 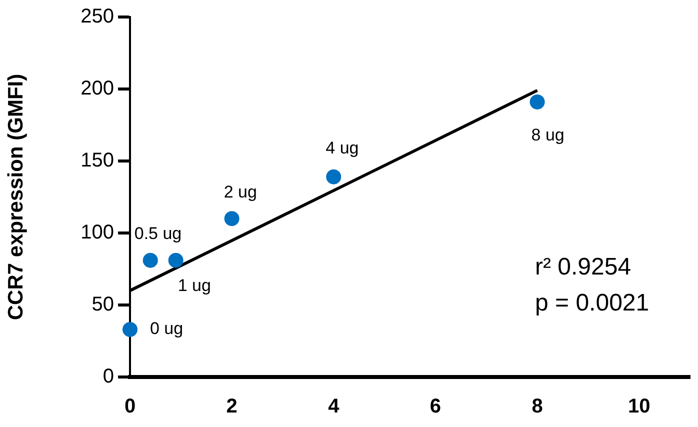 I want to click on annotation: 8 ug, so click(x=547, y=135).